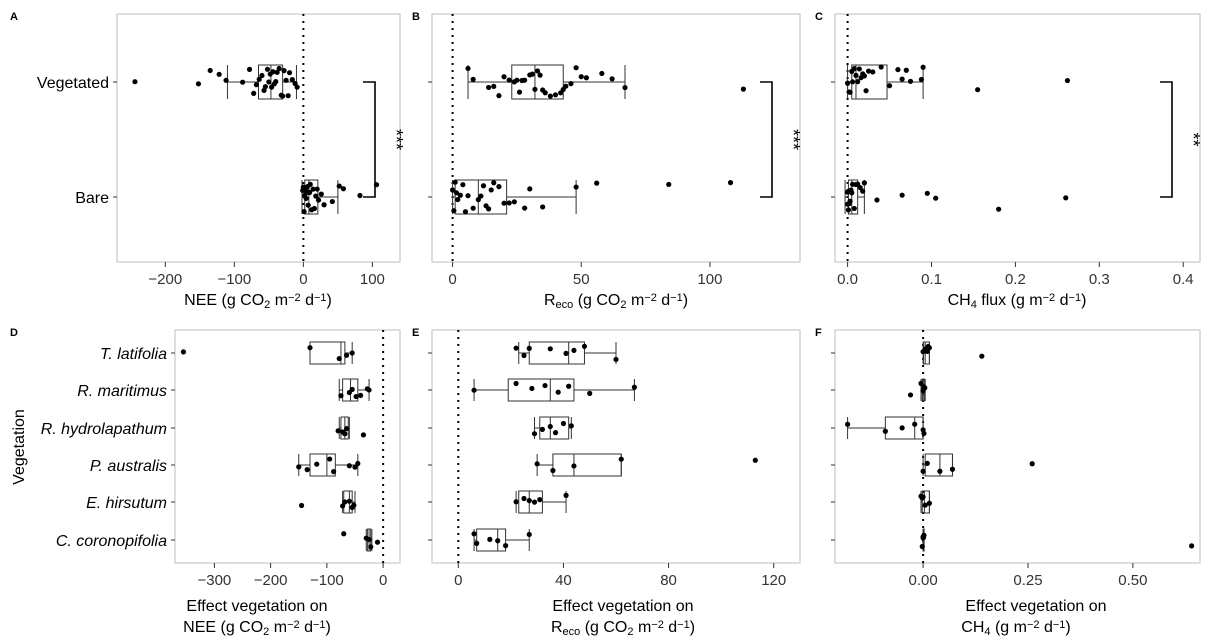 Image resolution: width=1207 pixels, height=640 pixels. I want to click on x-tick-label: −200, so click(271, 580).